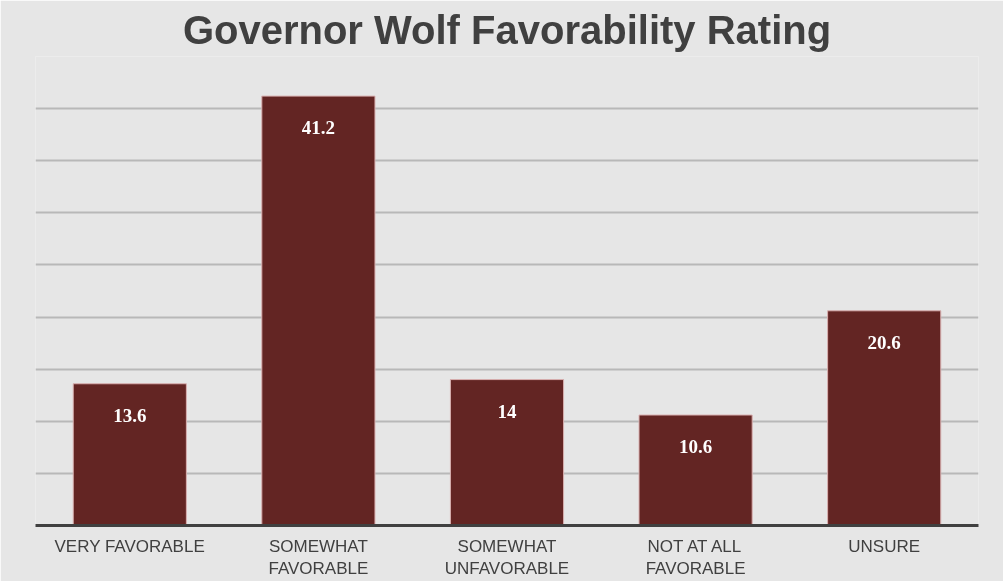 The height and width of the screenshot is (581, 1003). Describe the element at coordinates (318, 557) in the screenshot. I see `x-tick-label: SOMEWHAT FAVORABLE` at that location.